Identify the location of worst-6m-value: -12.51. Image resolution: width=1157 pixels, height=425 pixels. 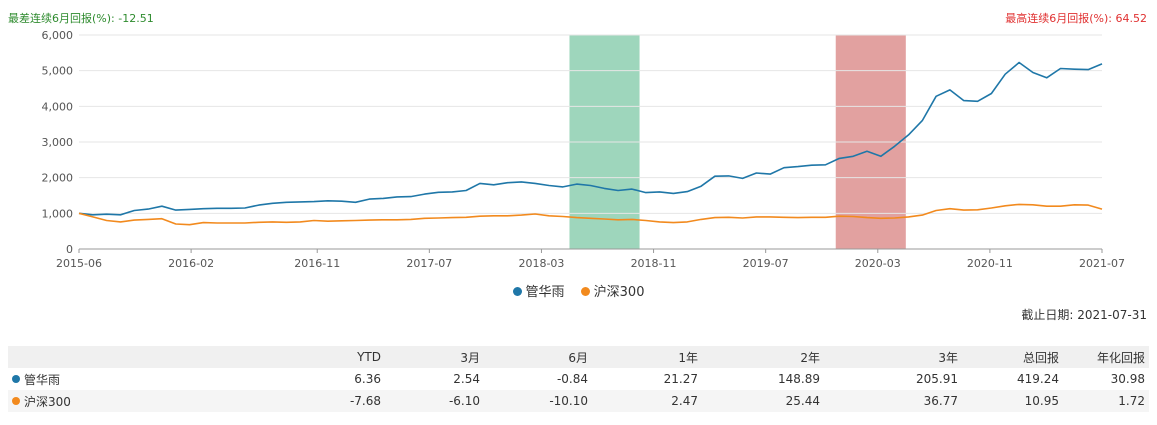
(136, 18).